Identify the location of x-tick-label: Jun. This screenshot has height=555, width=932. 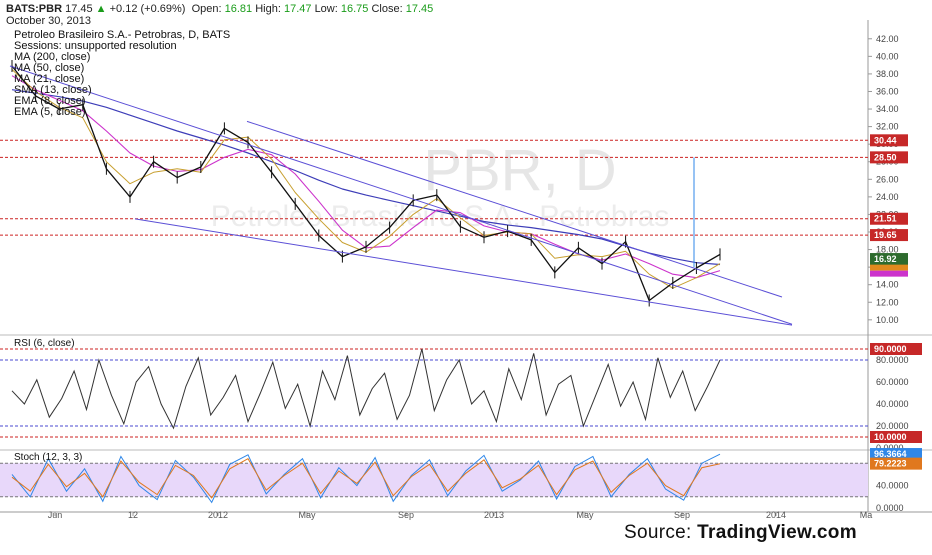
(55, 515).